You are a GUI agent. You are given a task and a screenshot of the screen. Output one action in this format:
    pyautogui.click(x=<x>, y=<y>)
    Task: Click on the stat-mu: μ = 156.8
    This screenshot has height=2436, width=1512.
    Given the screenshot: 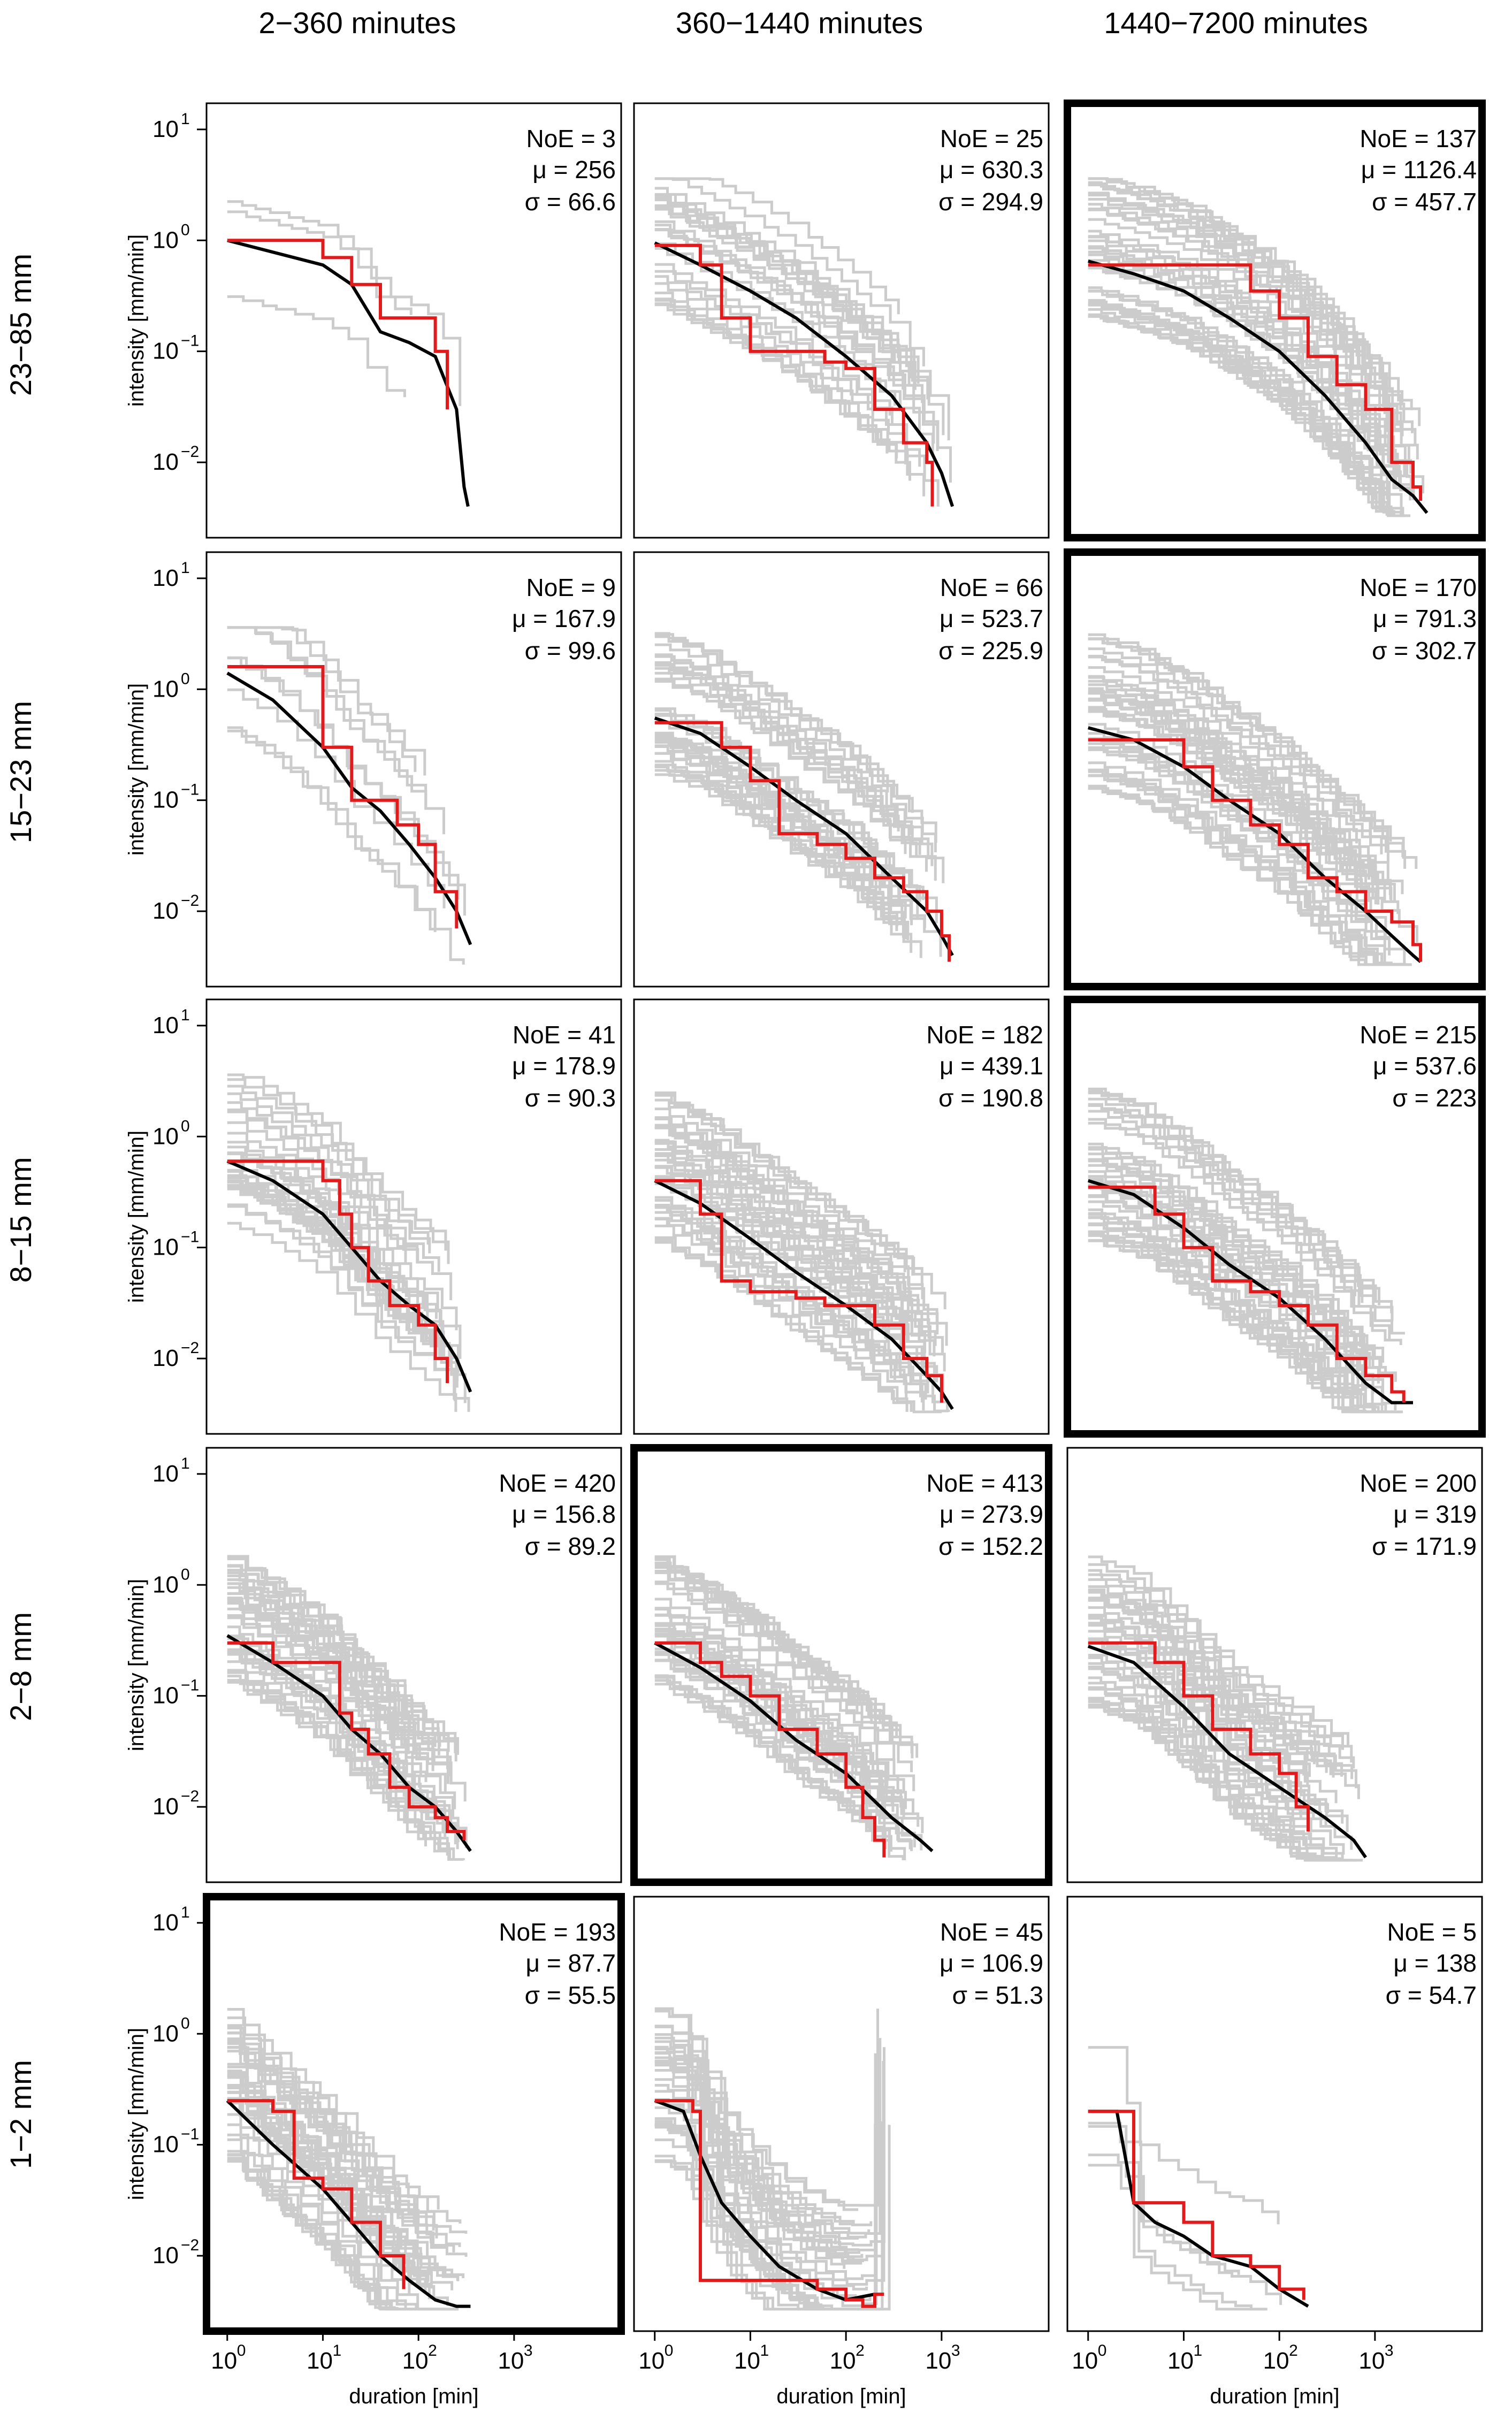 What is the action you would take?
    pyautogui.click(x=564, y=1514)
    